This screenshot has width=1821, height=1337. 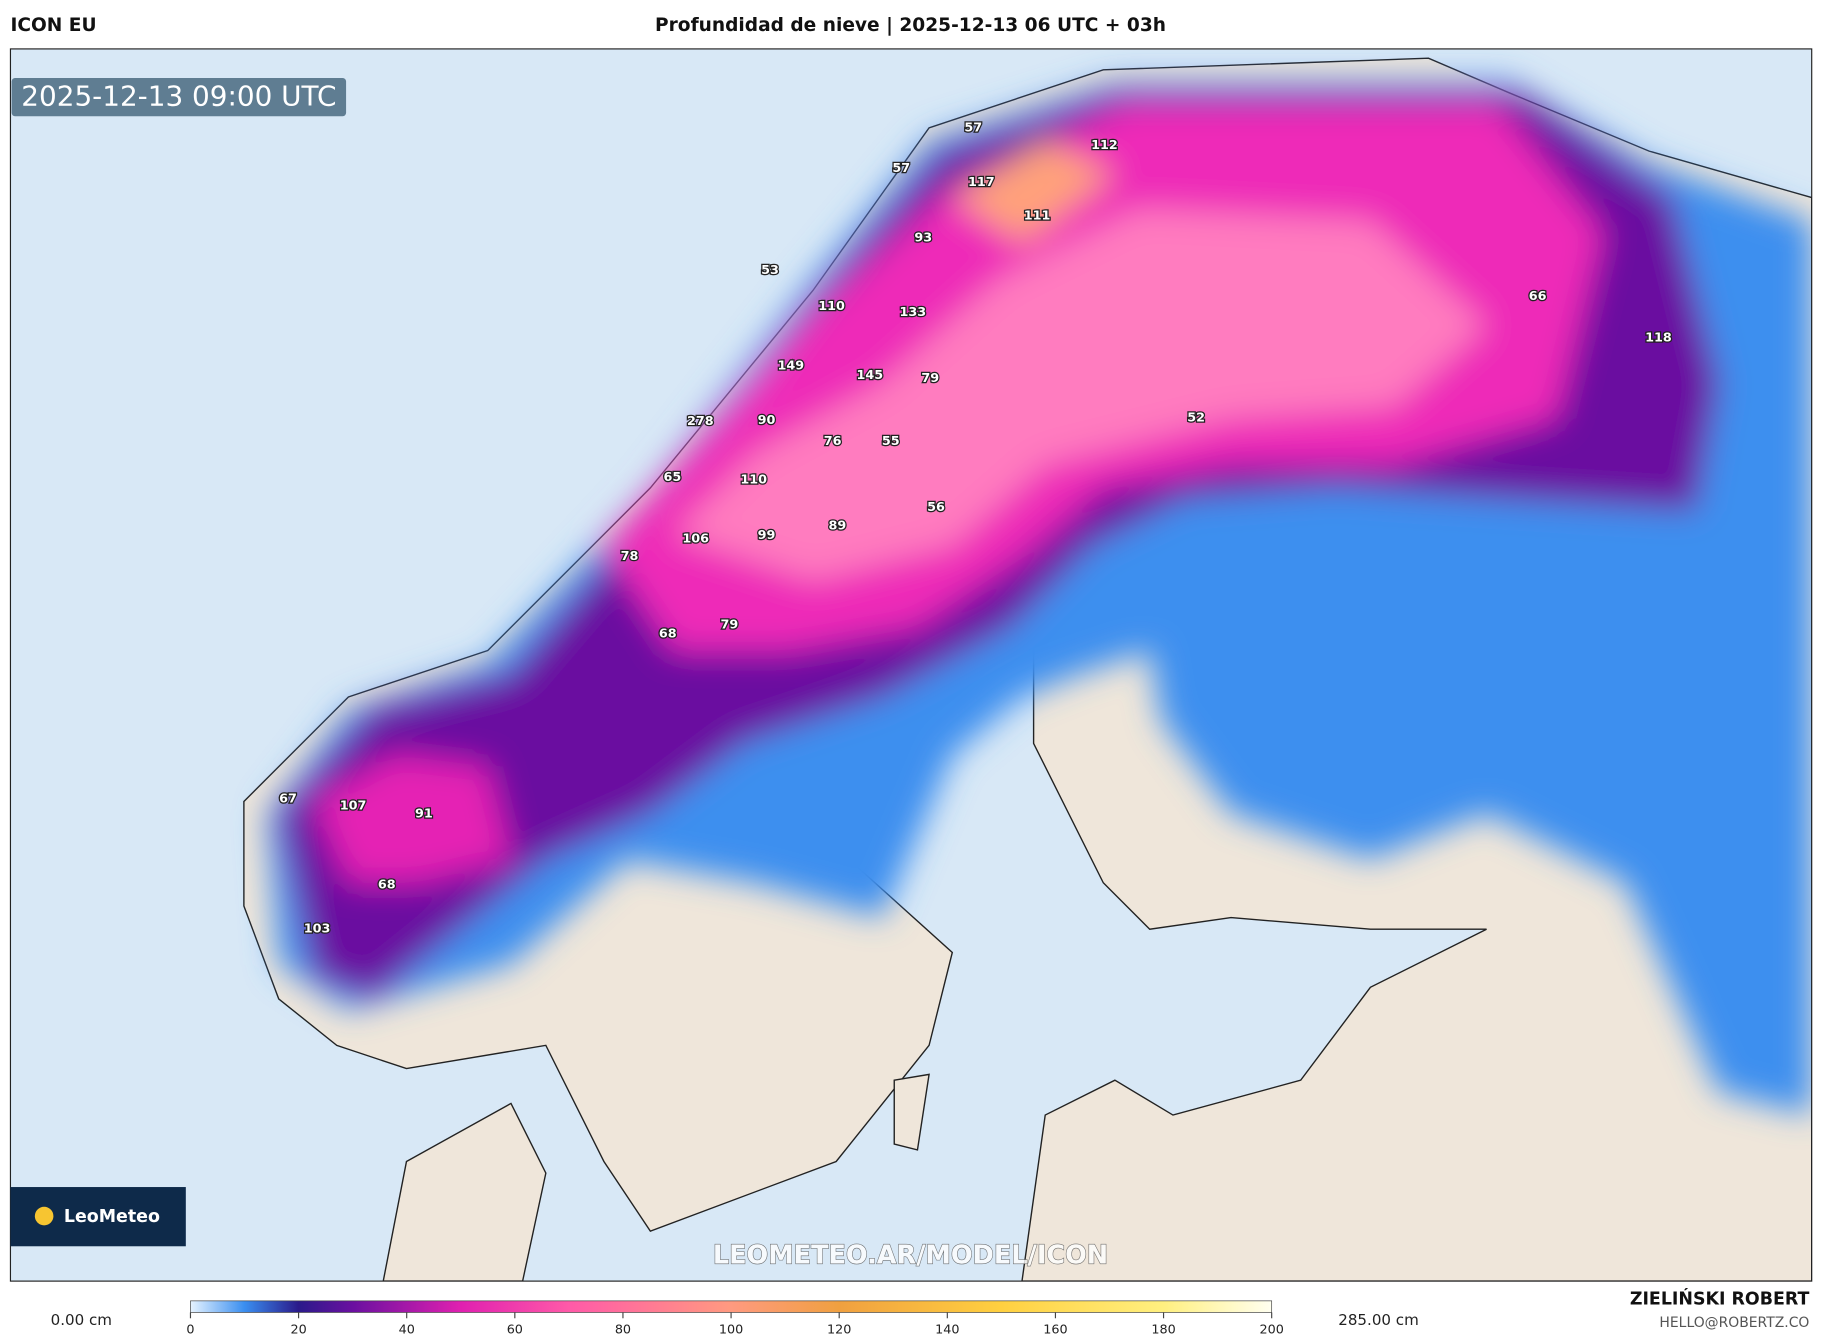 I want to click on colorbar-ticks: 0 20 40 60 80 100 120 140 160 180 200, so click(x=735, y=1324).